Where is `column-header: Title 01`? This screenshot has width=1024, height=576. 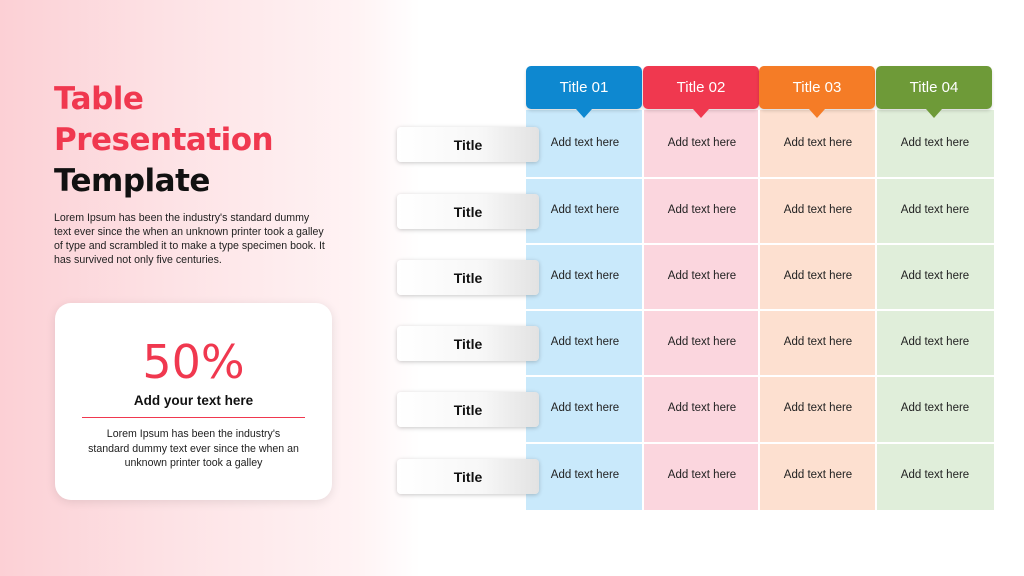 column-header: Title 01 is located at coordinates (584, 92).